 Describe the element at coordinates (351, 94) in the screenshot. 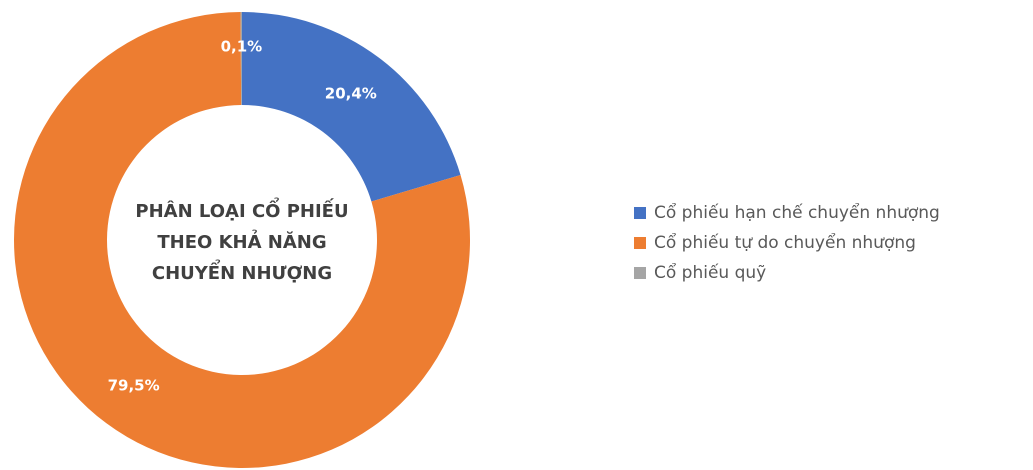

I see `value-label: 20,4%` at that location.